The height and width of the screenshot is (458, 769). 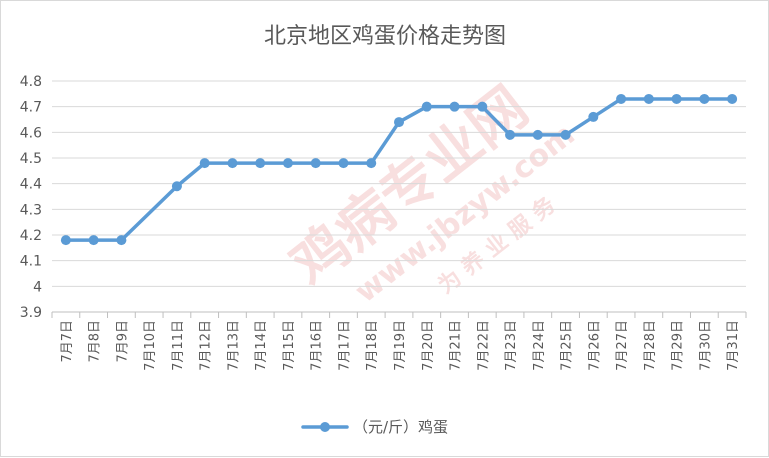 I want to click on x-tick-label: 7月12日, so click(x=206, y=345).